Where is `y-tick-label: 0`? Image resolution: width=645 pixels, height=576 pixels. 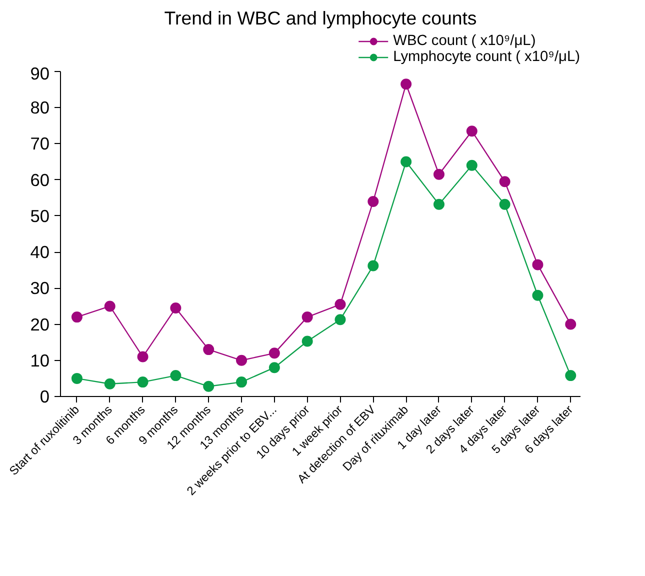
y-tick-label: 0 is located at coordinates (45, 396).